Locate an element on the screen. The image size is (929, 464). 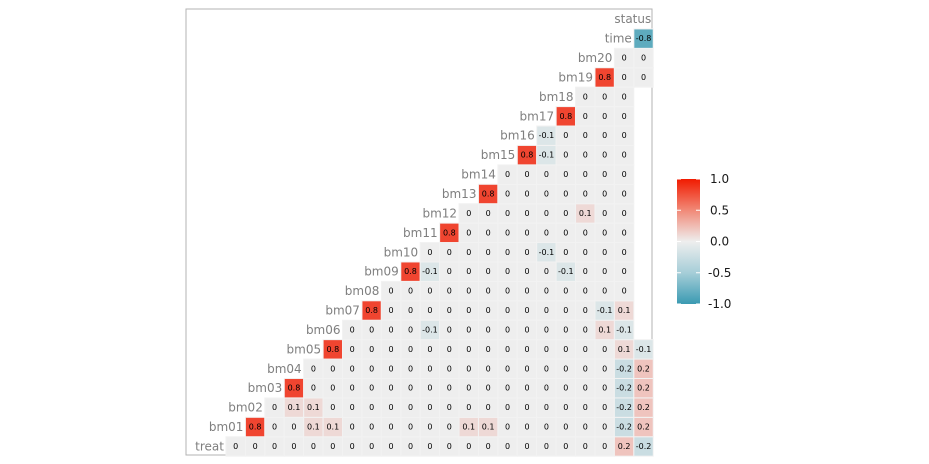
variable-label-bm07: bm07 is located at coordinates (342, 311).